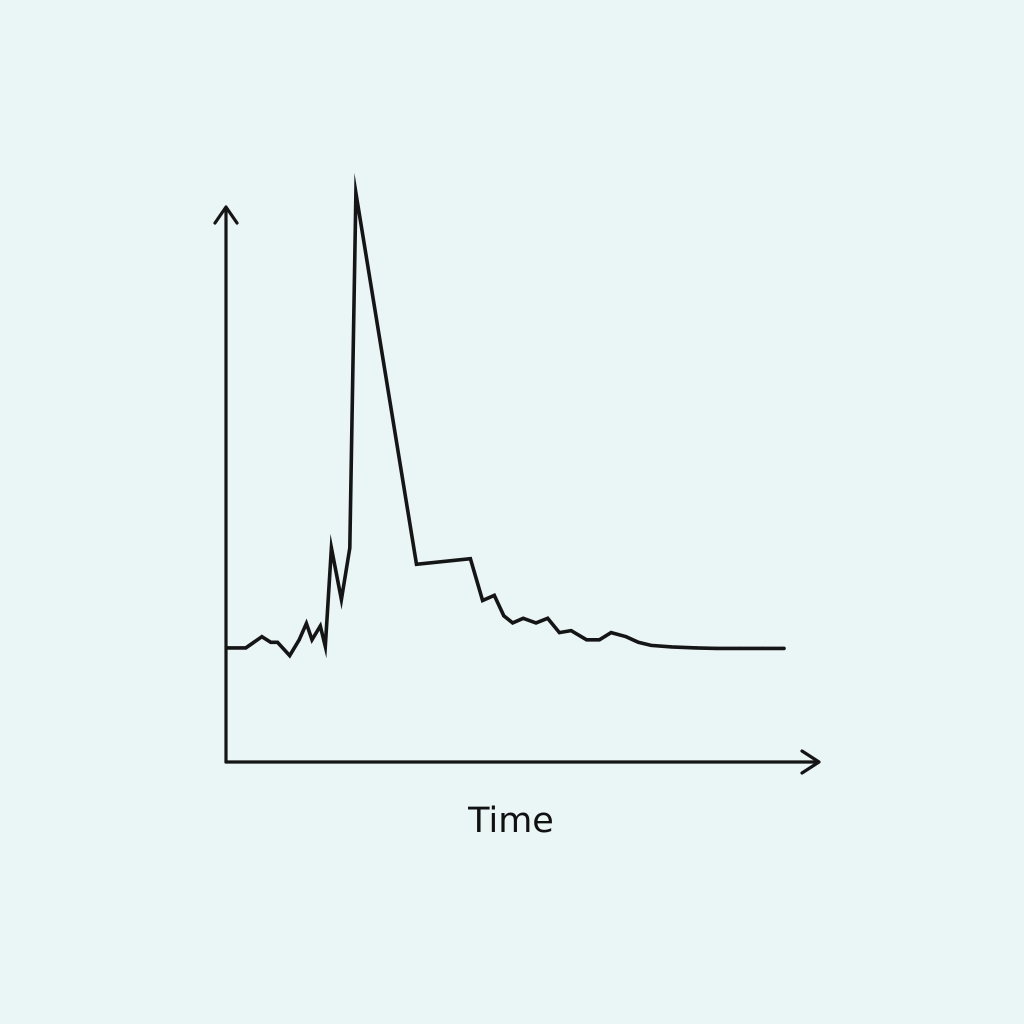 The image size is (1024, 1024). Describe the element at coordinates (226, 215) in the screenshot. I see `y-axis-arrowhead` at that location.